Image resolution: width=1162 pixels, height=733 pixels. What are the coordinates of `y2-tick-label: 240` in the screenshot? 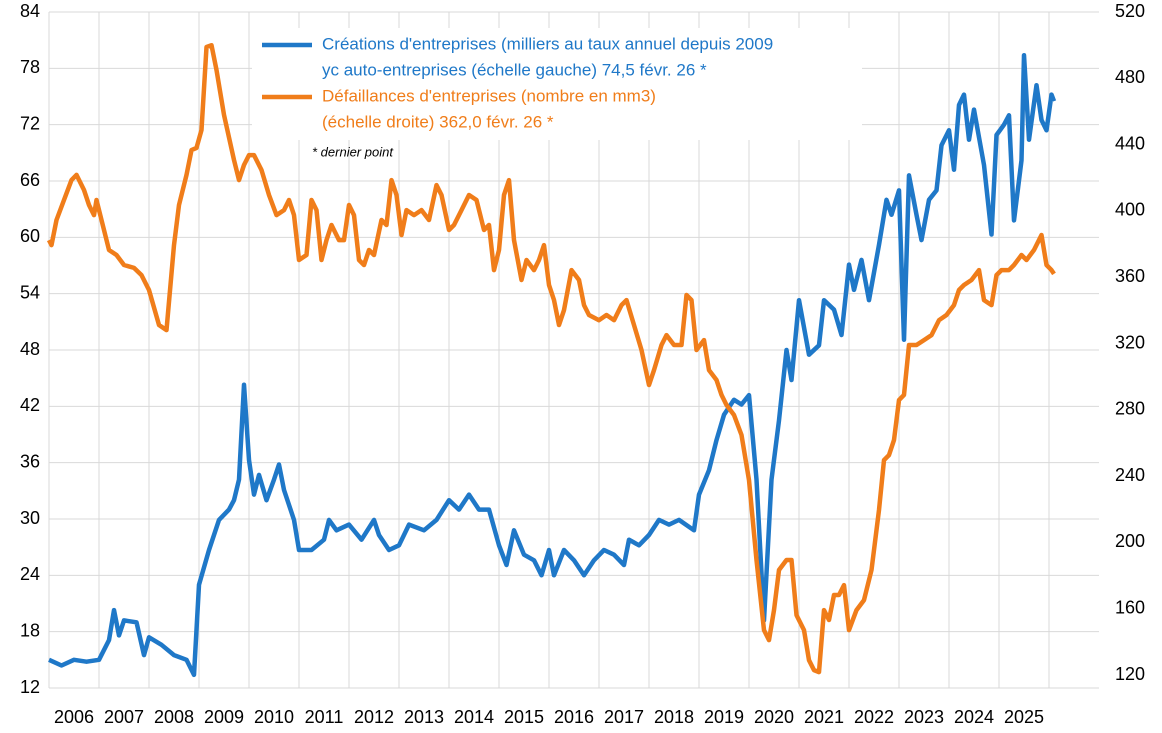 It's located at (1130, 475).